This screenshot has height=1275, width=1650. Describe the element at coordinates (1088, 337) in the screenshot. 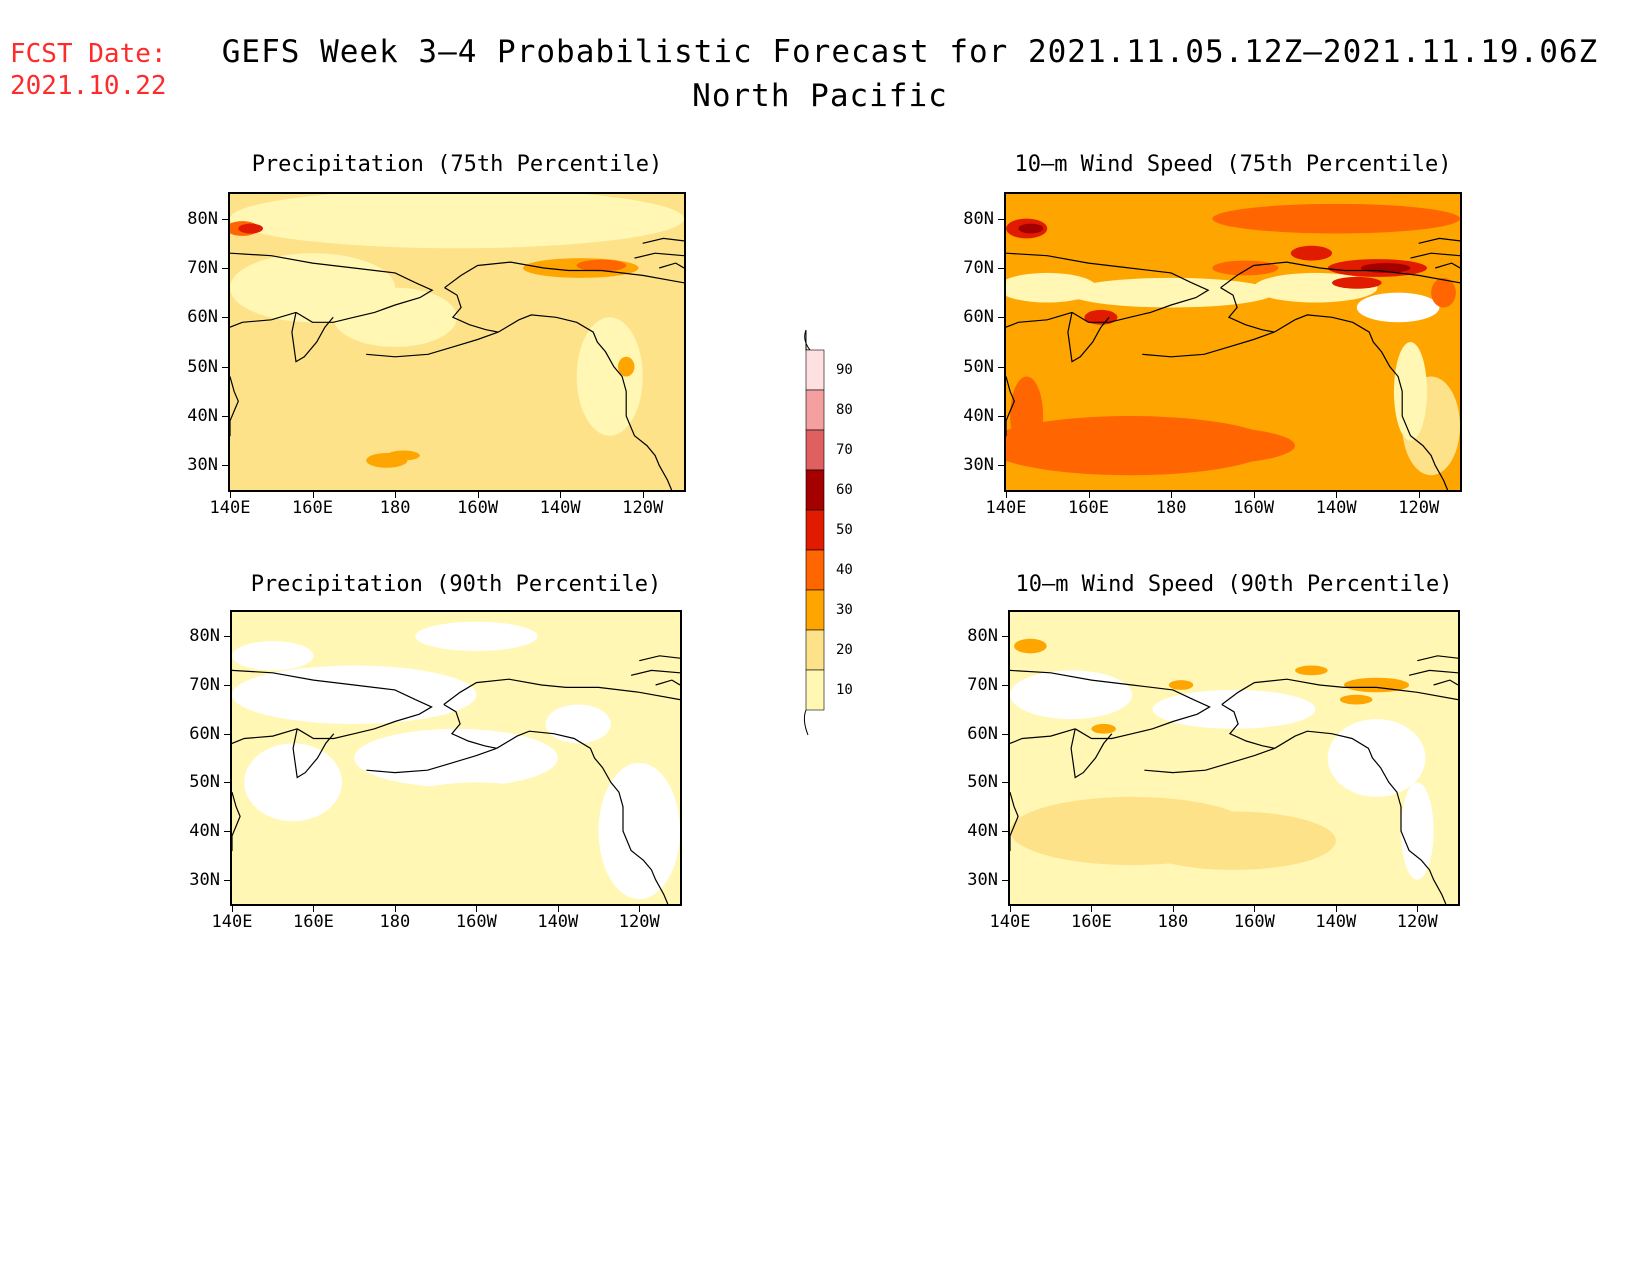

I see `kamchatka-coast` at that location.